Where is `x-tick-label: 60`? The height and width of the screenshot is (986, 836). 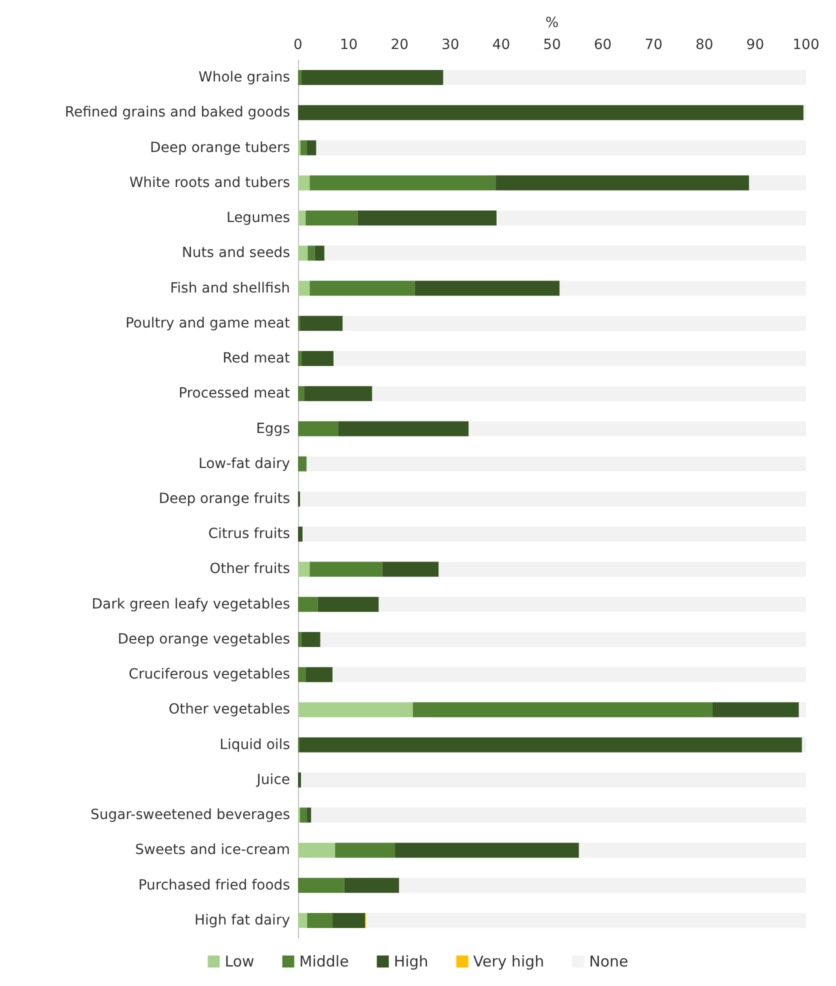
x-tick-label: 60 is located at coordinates (603, 45).